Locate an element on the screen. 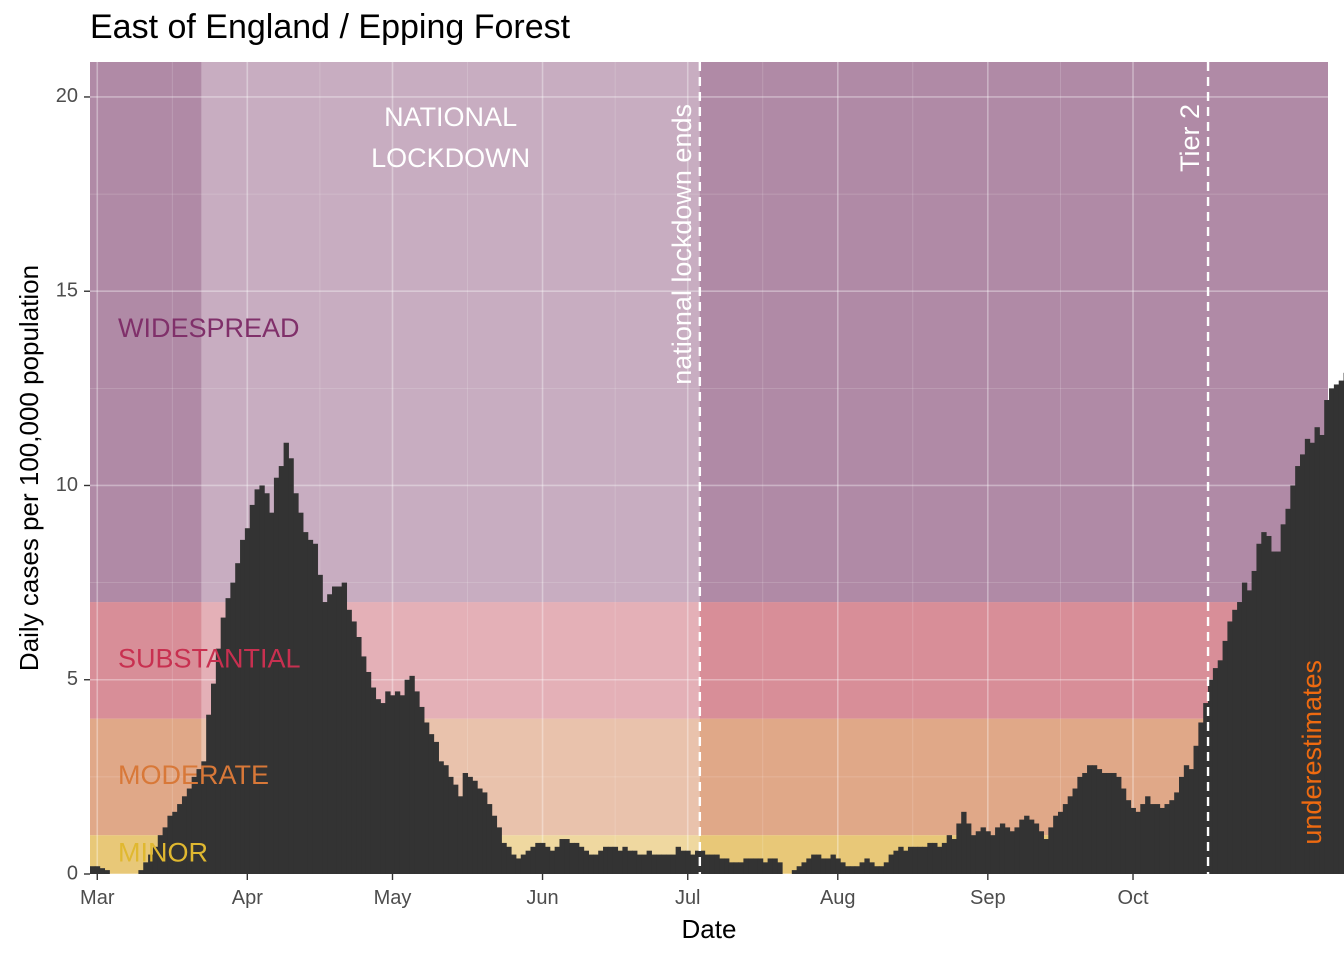 The width and height of the screenshot is (1344, 960). x-axis-title: Date is located at coordinates (709, 929).